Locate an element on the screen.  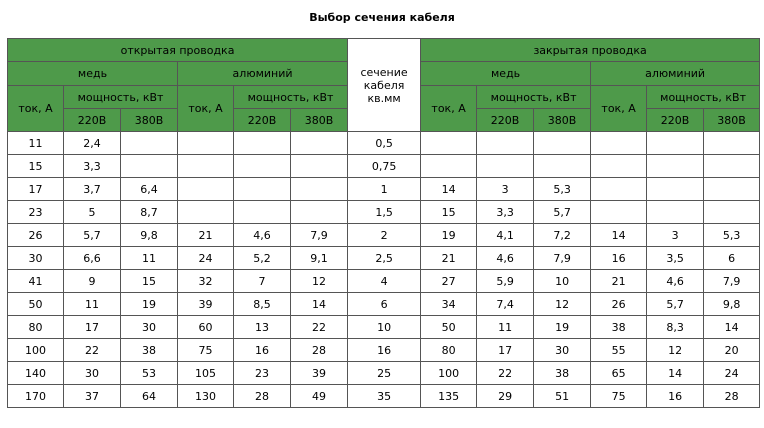
table-row: 140 30 53 105 23 39 25 100 22 38 65 14 24 is located at coordinates (384, 373).